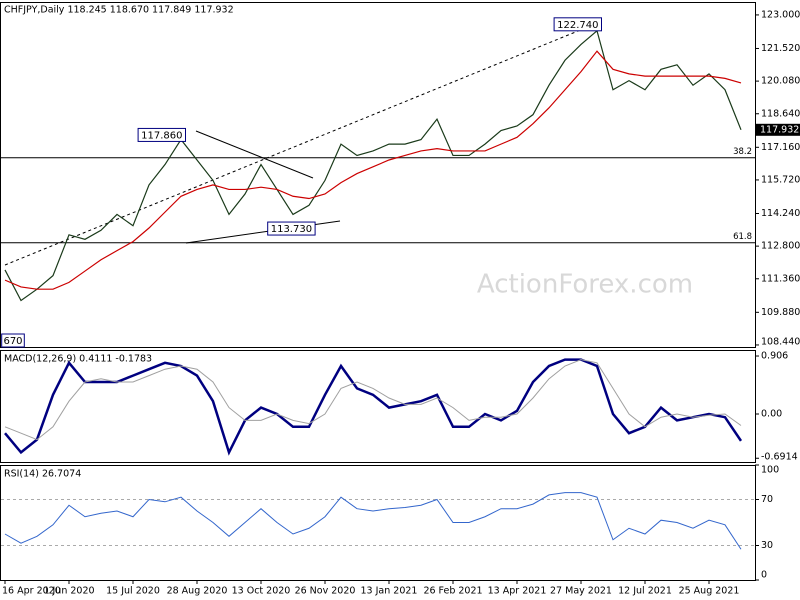 The image size is (800, 600). What do you see at coordinates (770, 470) in the screenshot?
I see `y-tick-label: 100` at bounding box center [770, 470].